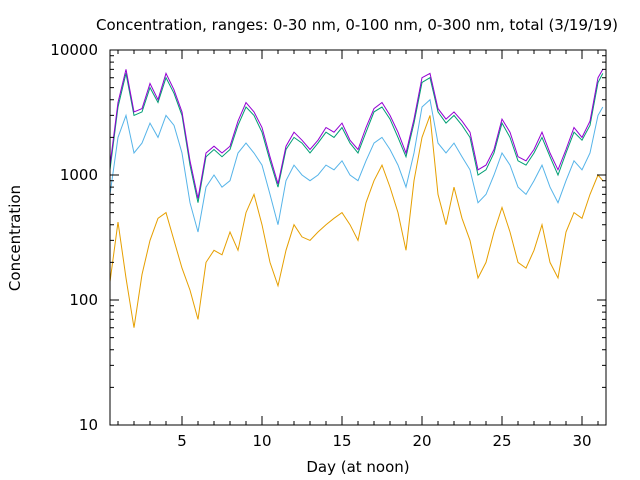 This screenshot has width=640, height=480. I want to click on x-tick-label: 25, so click(501, 441).